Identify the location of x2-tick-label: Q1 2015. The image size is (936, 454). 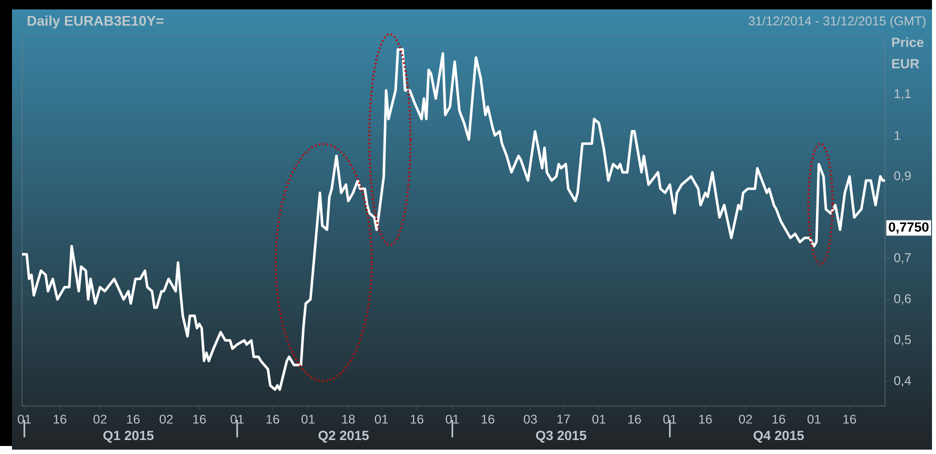
(128, 436).